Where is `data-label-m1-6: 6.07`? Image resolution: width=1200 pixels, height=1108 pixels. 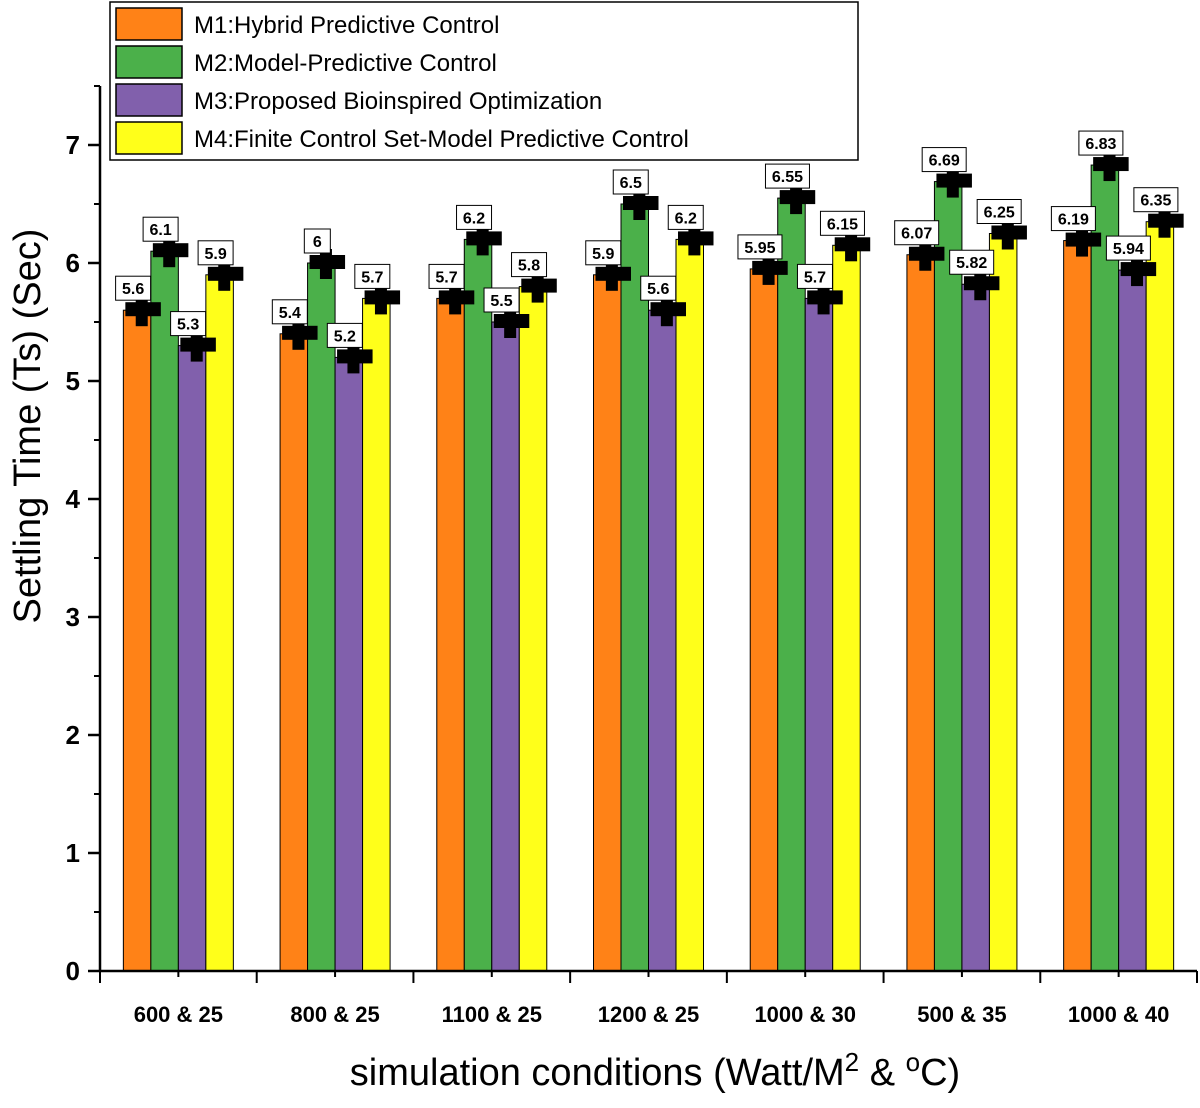 data-label-m1-6: 6.07 is located at coordinates (916, 234).